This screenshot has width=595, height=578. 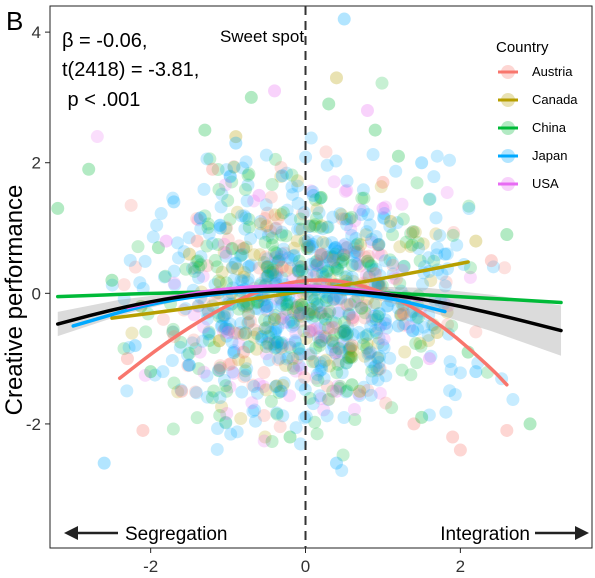 I want to click on data-point-china, so click(x=112, y=280).